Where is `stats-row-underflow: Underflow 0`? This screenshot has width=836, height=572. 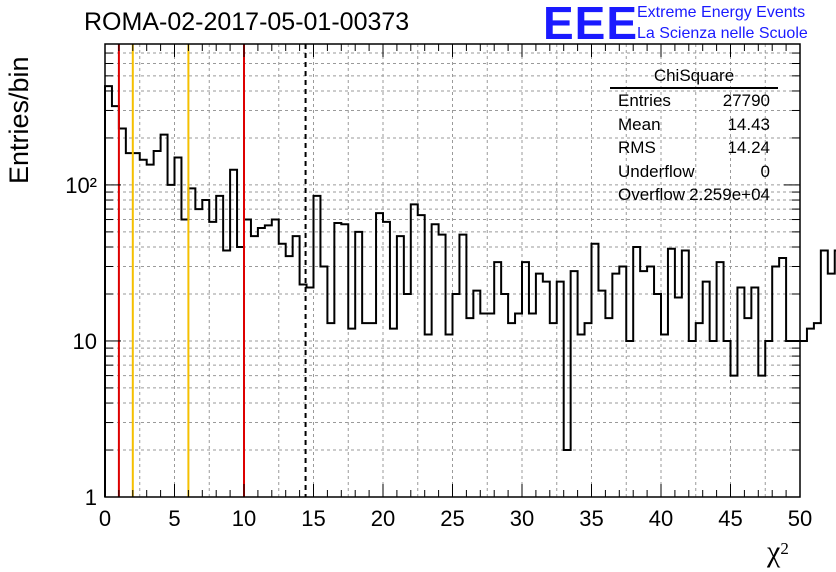
stats-row-underflow: Underflow 0 is located at coordinates (694, 172).